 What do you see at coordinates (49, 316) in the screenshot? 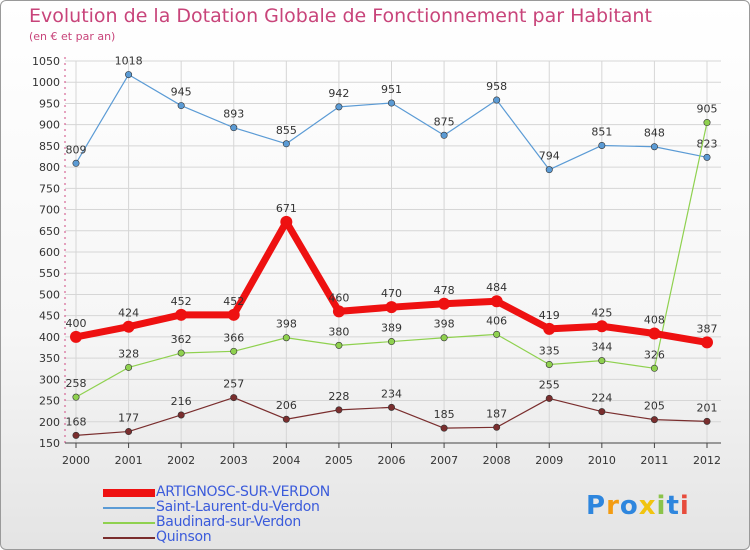
I see `y-tick-label: 450` at bounding box center [49, 316].